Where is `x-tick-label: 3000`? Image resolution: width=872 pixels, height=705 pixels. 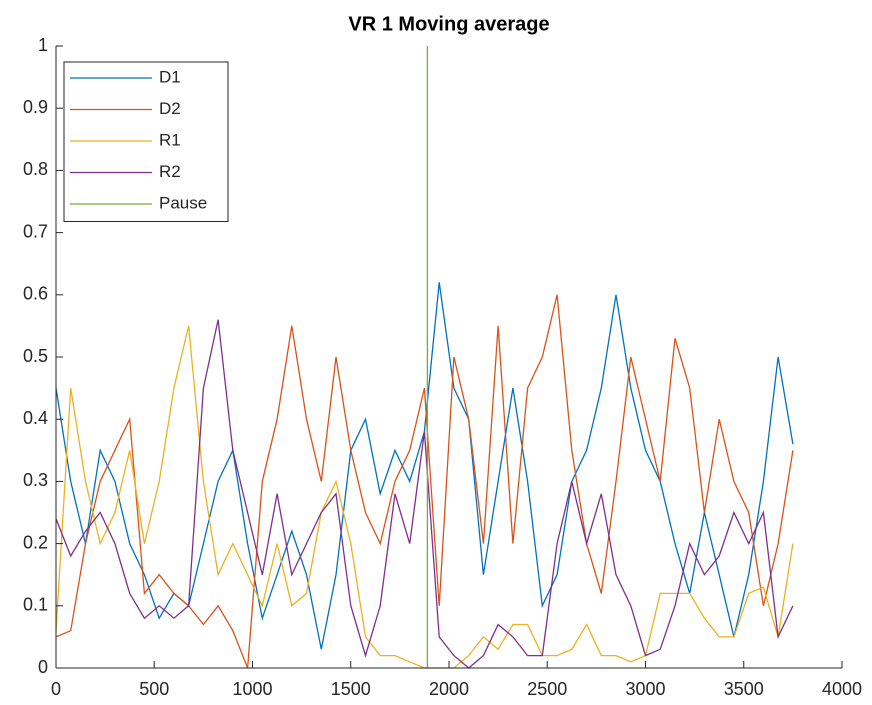
x-tick-label: 3000 is located at coordinates (645, 689).